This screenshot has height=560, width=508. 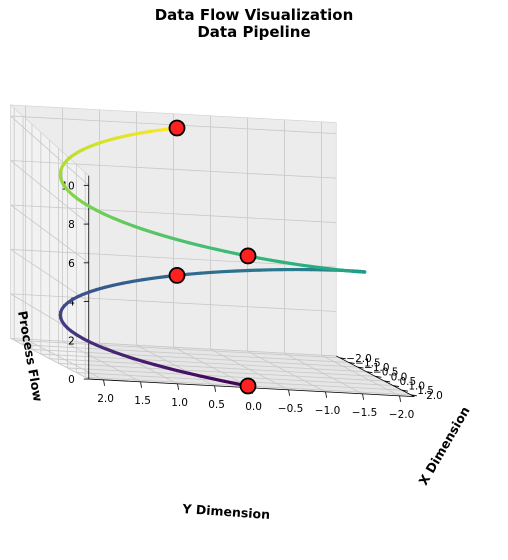 What do you see at coordinates (71, 264) in the screenshot?
I see `z-tick-label: 6` at bounding box center [71, 264].